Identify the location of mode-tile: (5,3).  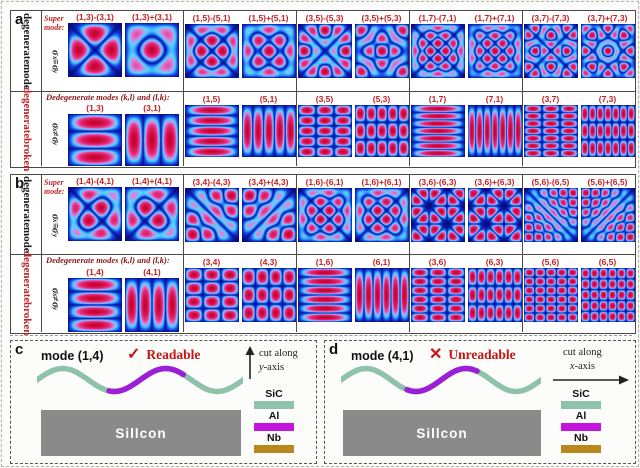
(381, 125).